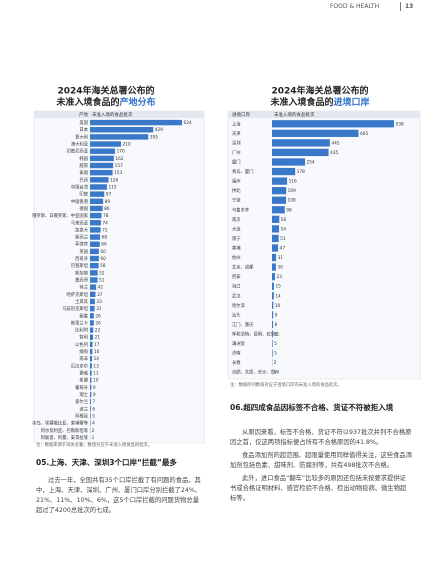  Describe the element at coordinates (96, 381) in the screenshot. I see `value-label: 10` at that location.